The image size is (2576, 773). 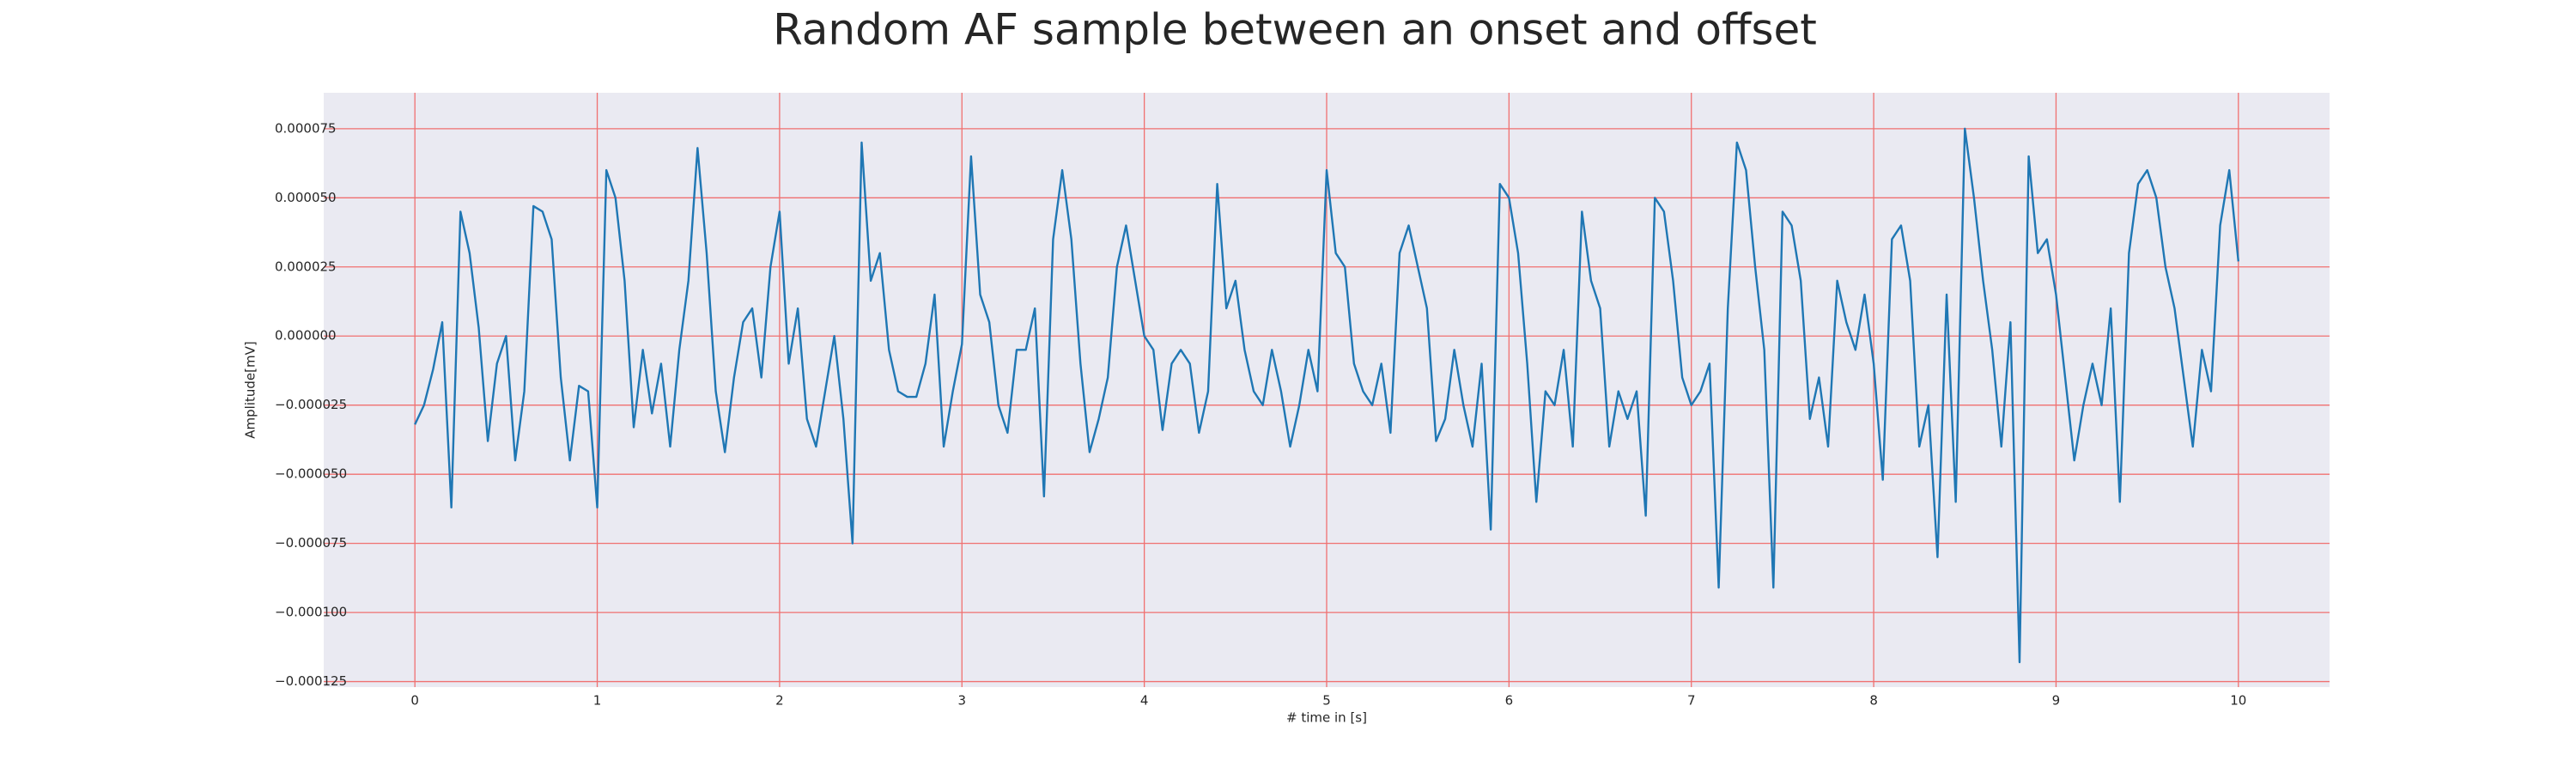 What do you see at coordinates (306, 128) in the screenshot?
I see `y-tick-label: 0.000075` at bounding box center [306, 128].